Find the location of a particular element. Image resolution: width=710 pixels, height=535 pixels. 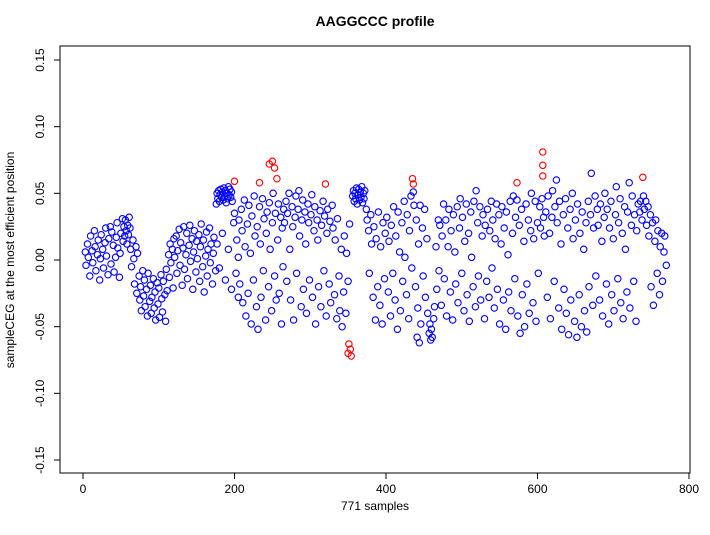

y-tick-label: 0.05 is located at coordinates (40, 193).